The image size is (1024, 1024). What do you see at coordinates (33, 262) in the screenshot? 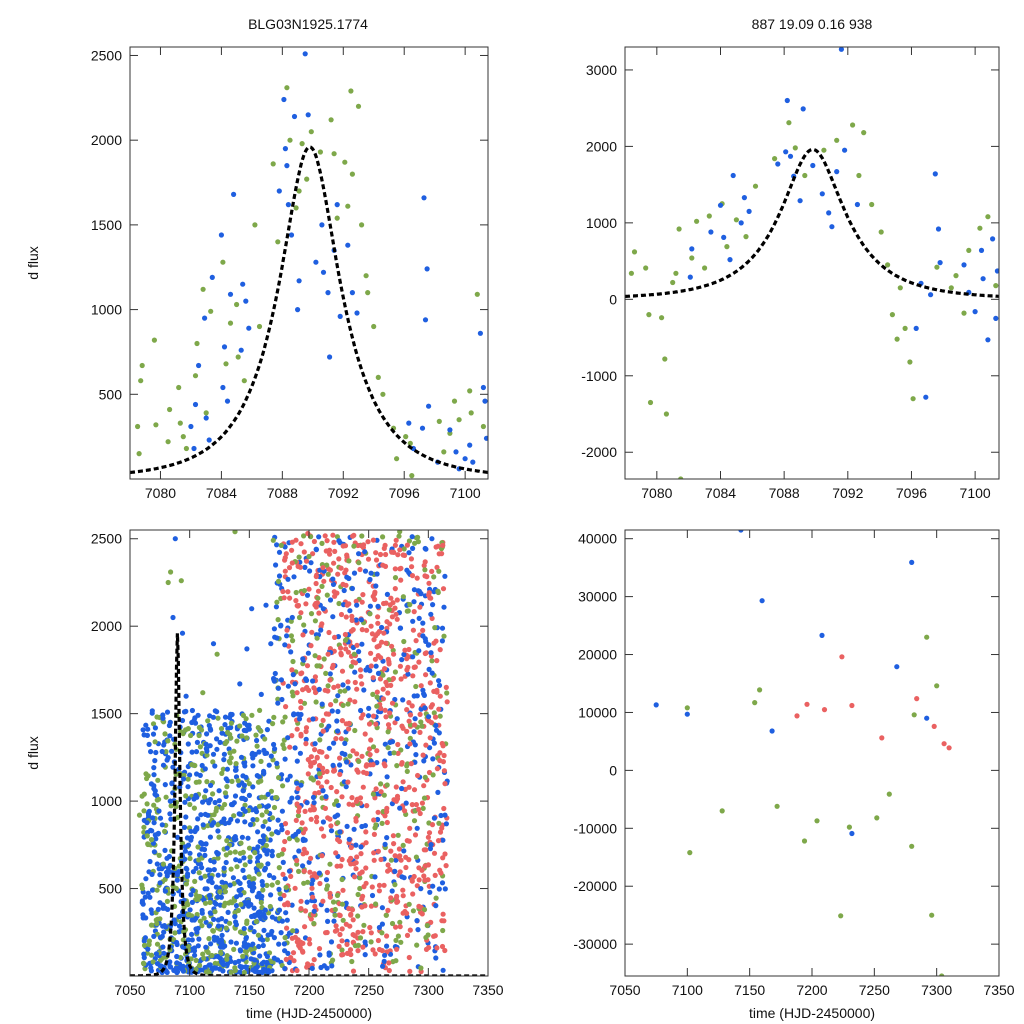
I see `y-axis-label: d flux` at bounding box center [33, 262].